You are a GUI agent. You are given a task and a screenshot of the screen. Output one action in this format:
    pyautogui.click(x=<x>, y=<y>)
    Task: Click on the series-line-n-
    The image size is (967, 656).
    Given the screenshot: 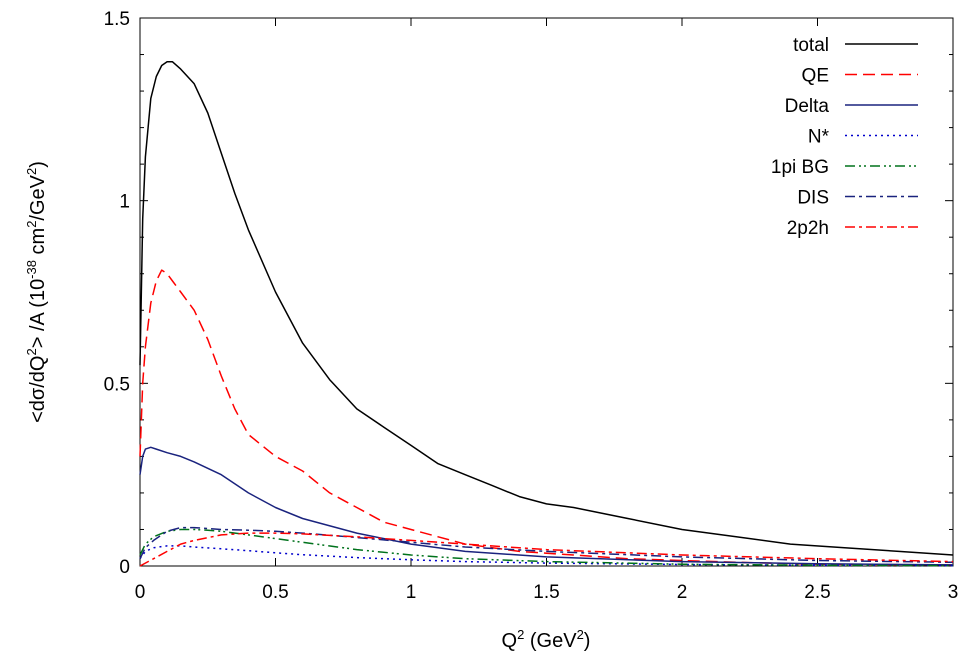 What is the action you would take?
    pyautogui.click(x=546, y=556)
    